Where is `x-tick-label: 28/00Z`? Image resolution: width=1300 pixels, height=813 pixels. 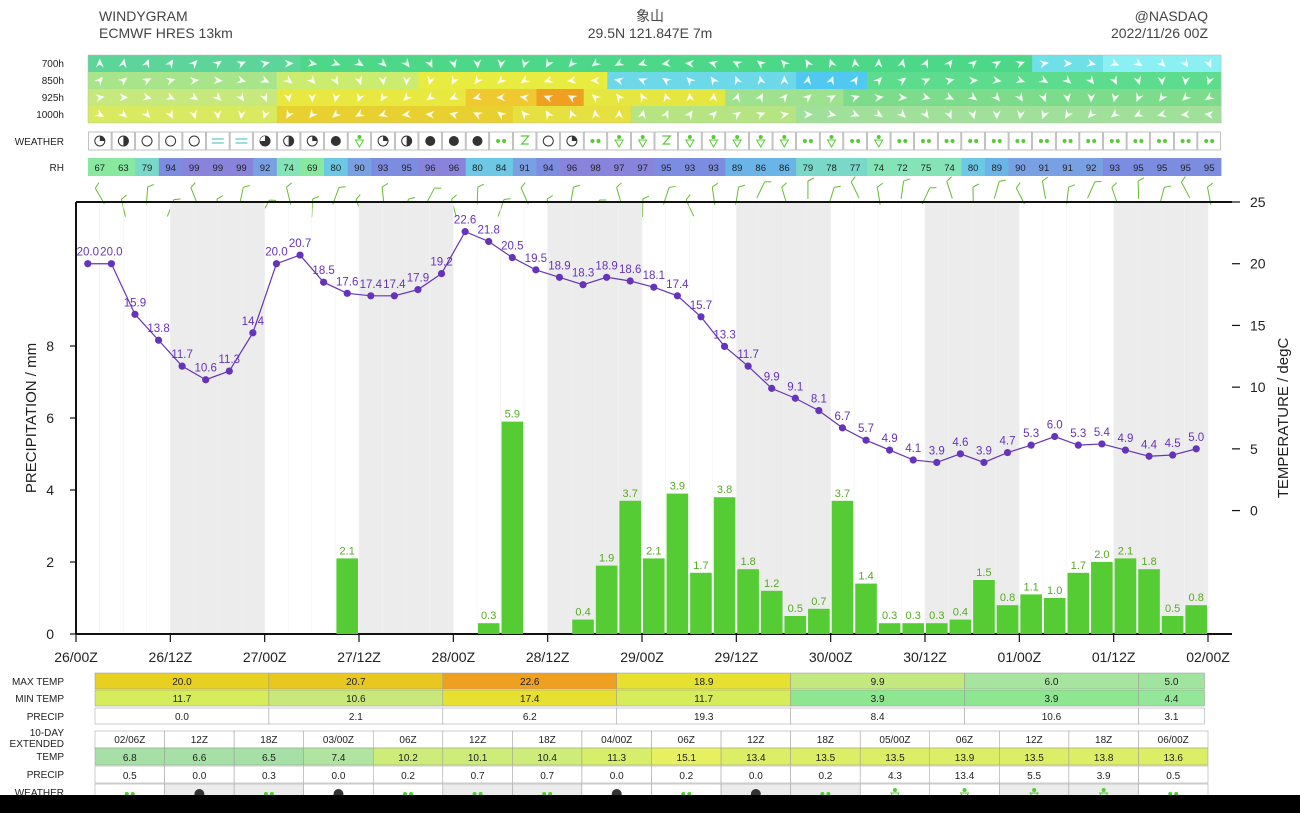 x-tick-label: 28/00Z is located at coordinates (454, 657).